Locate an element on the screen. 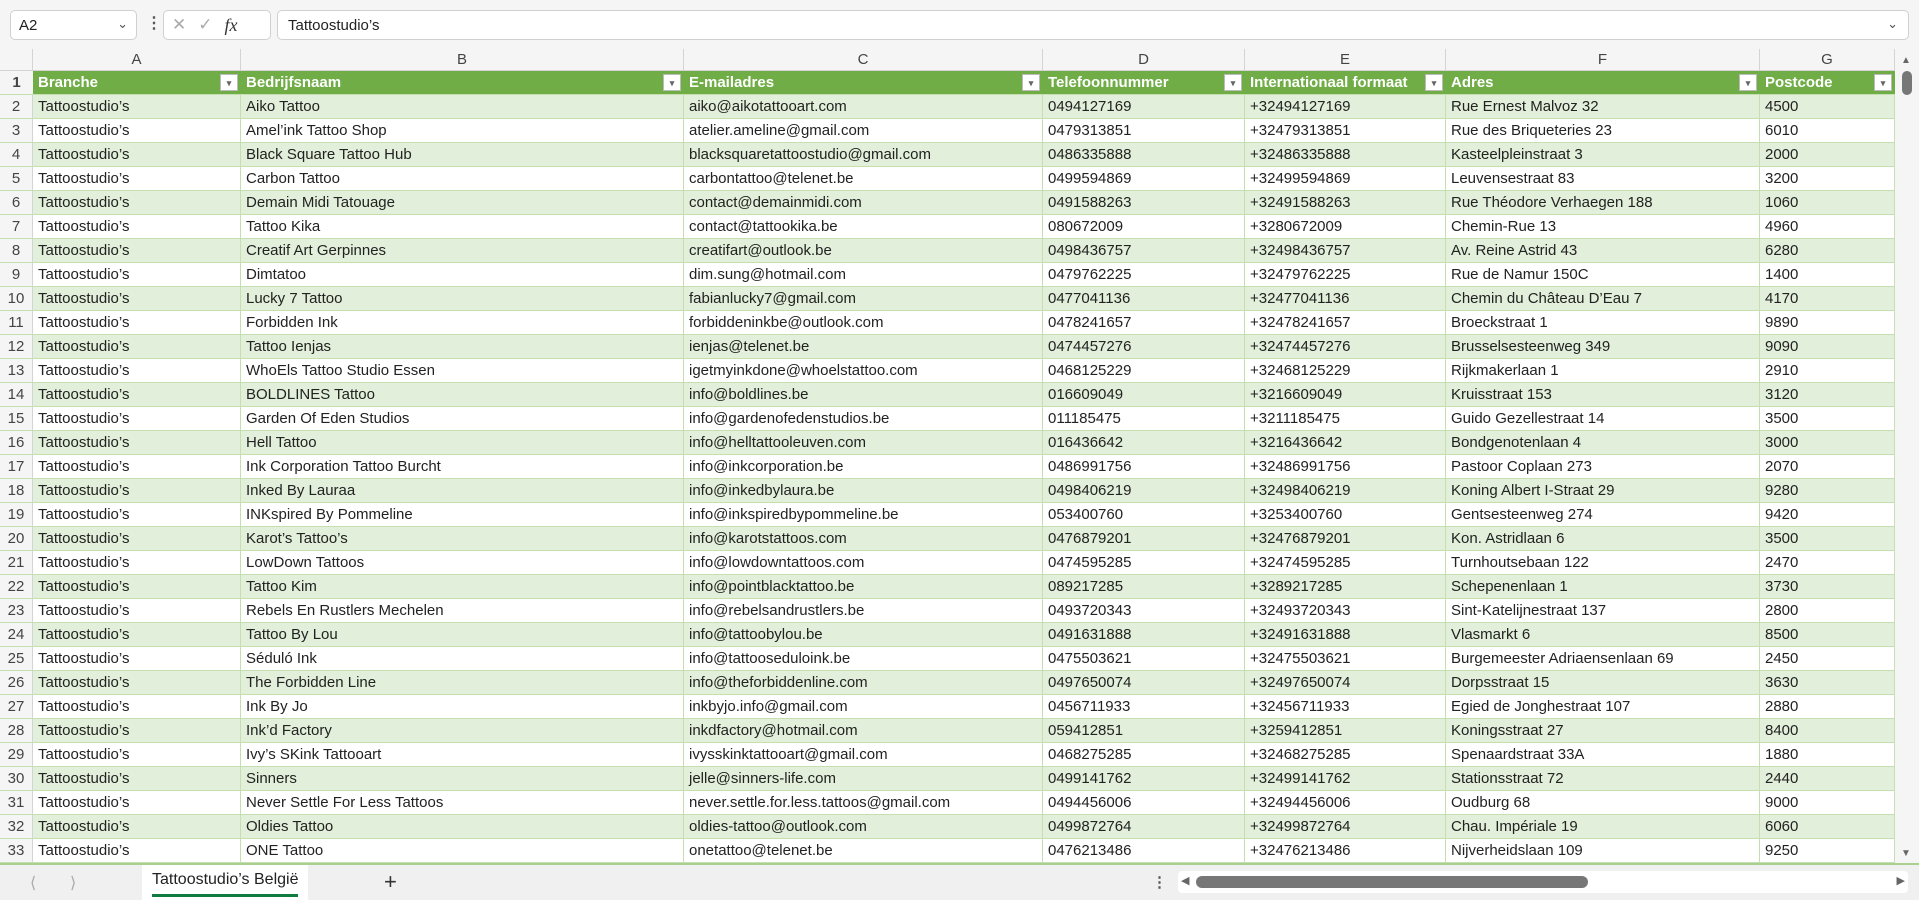  table-cell: forbiddeninkbe@outlook.com is located at coordinates (863, 322).